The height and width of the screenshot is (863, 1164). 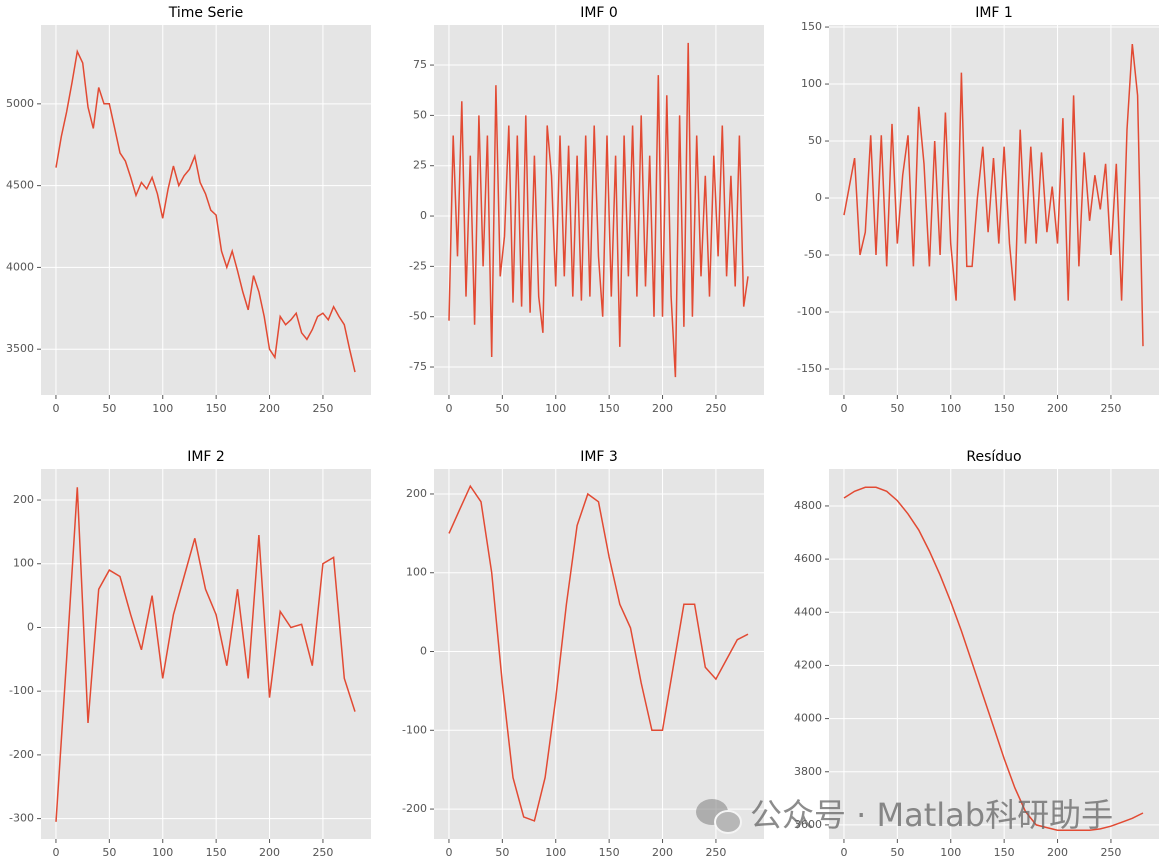 I want to click on y-tick-label: 4600, so click(x=808, y=558).